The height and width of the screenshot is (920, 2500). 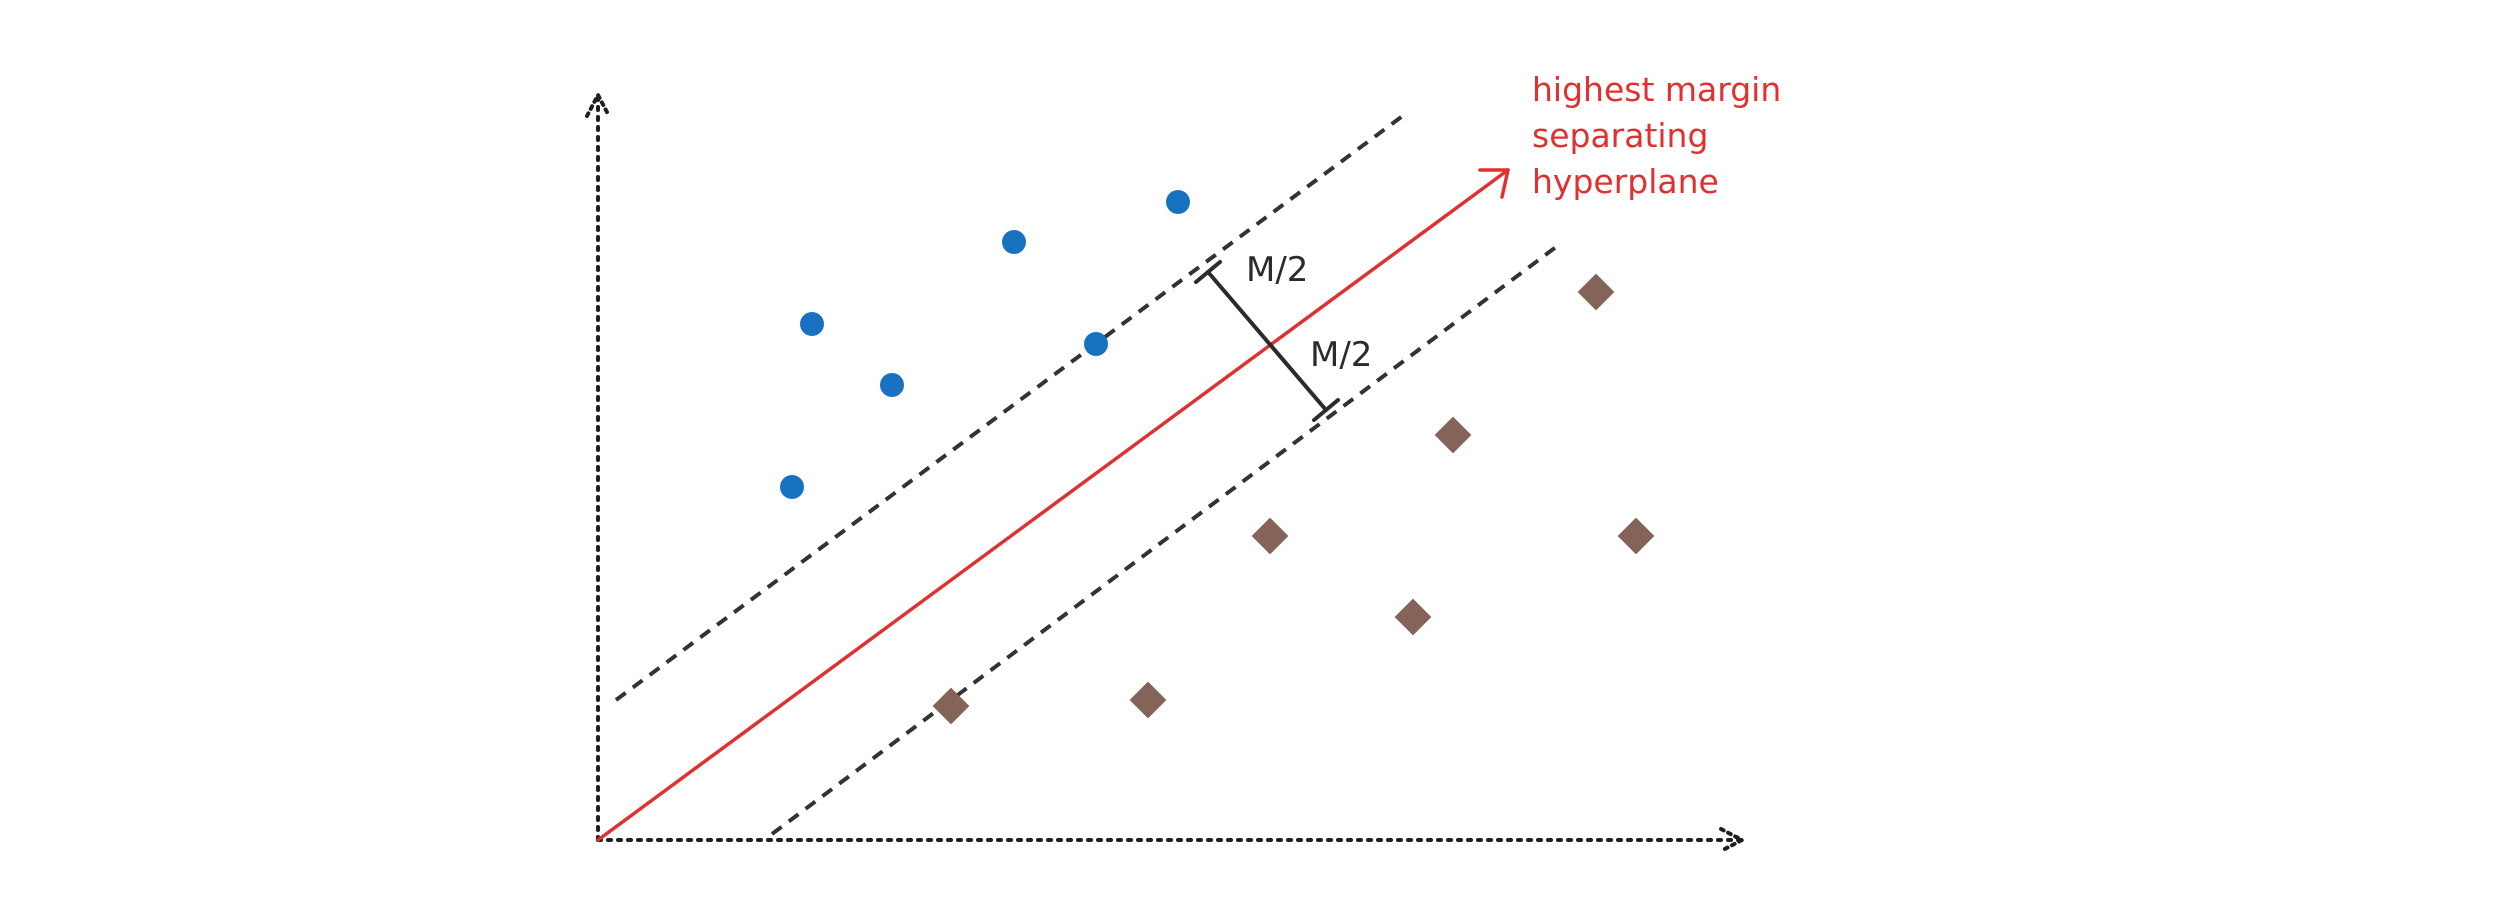 I want to click on annotation-line-1: highest margin, so click(x=1656, y=89).